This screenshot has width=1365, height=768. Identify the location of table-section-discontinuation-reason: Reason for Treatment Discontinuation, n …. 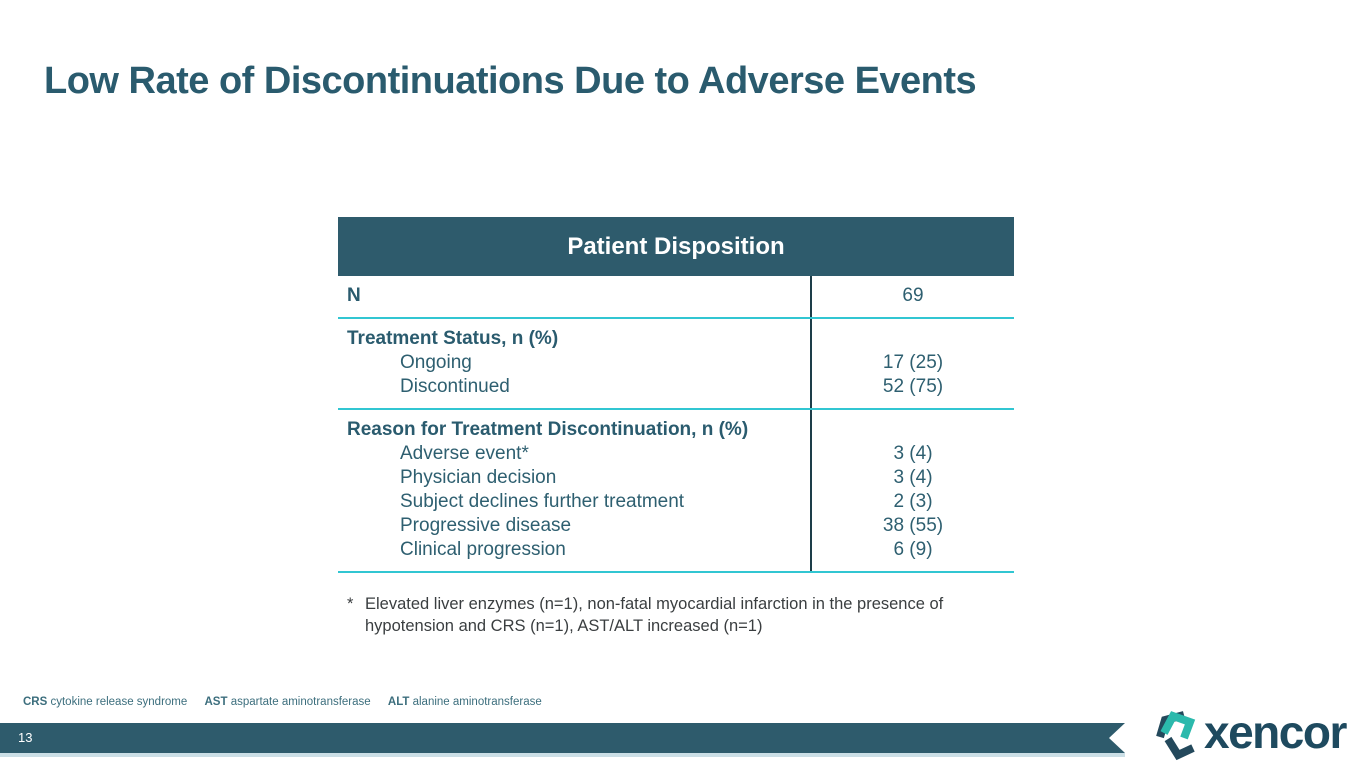
(676, 491).